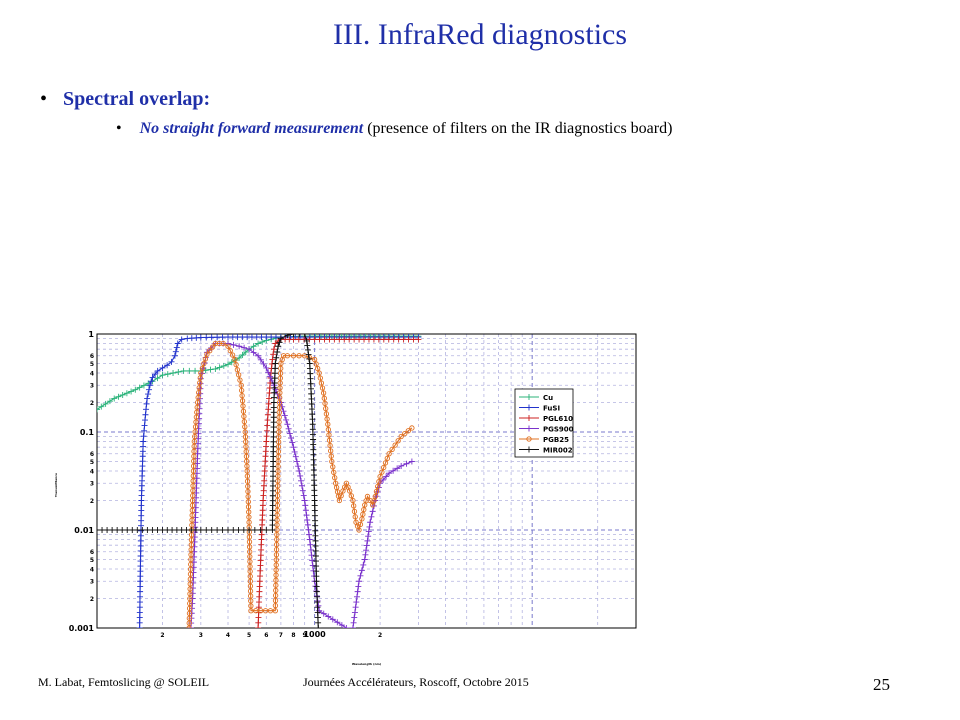  Describe the element at coordinates (125, 99) in the screenshot. I see `bullet-spectral-overlap: • Spectral overlap:` at that location.